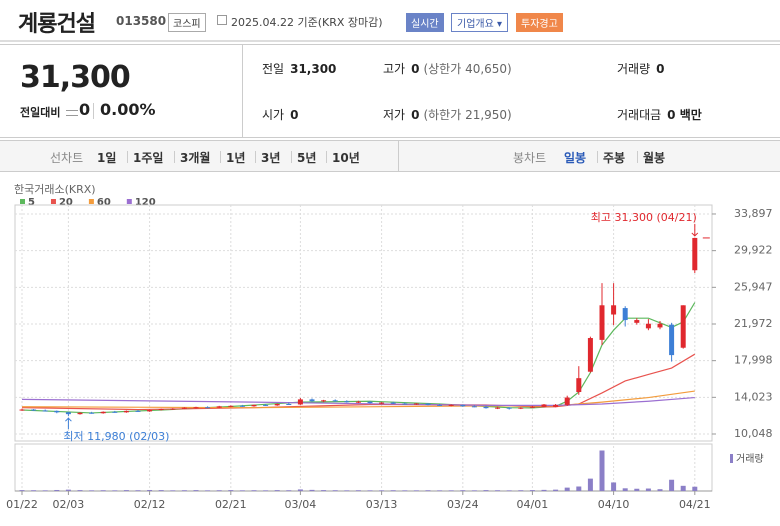 This screenshot has height=526, width=780. Describe the element at coordinates (390, 156) in the screenshot. I see `tab-bar` at that location.